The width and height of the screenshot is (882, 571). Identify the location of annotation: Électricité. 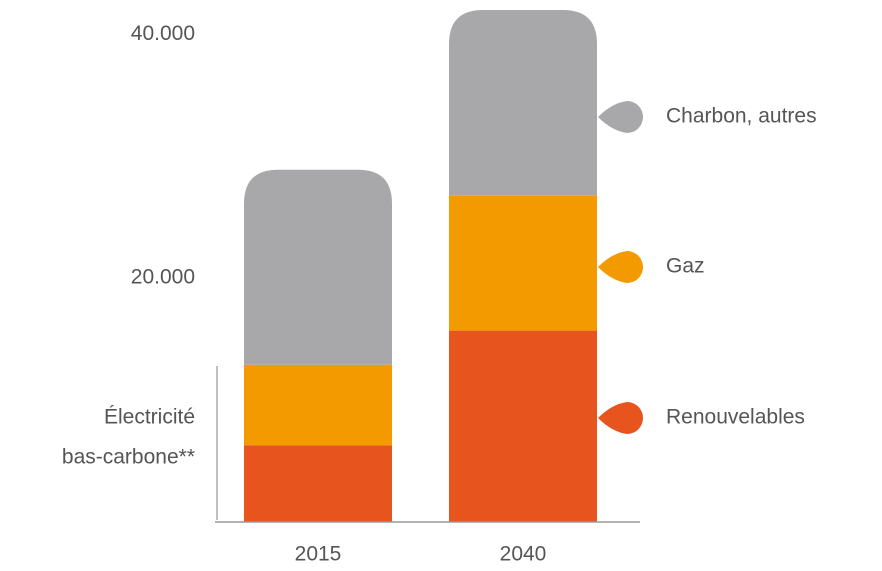
(149, 417).